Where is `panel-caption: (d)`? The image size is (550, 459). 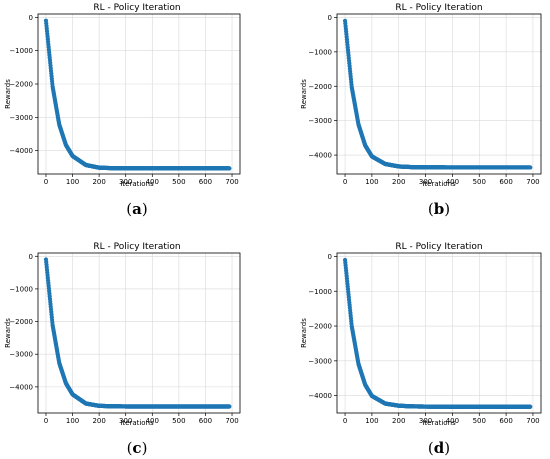
panel-caption: (d) is located at coordinates (439, 448).